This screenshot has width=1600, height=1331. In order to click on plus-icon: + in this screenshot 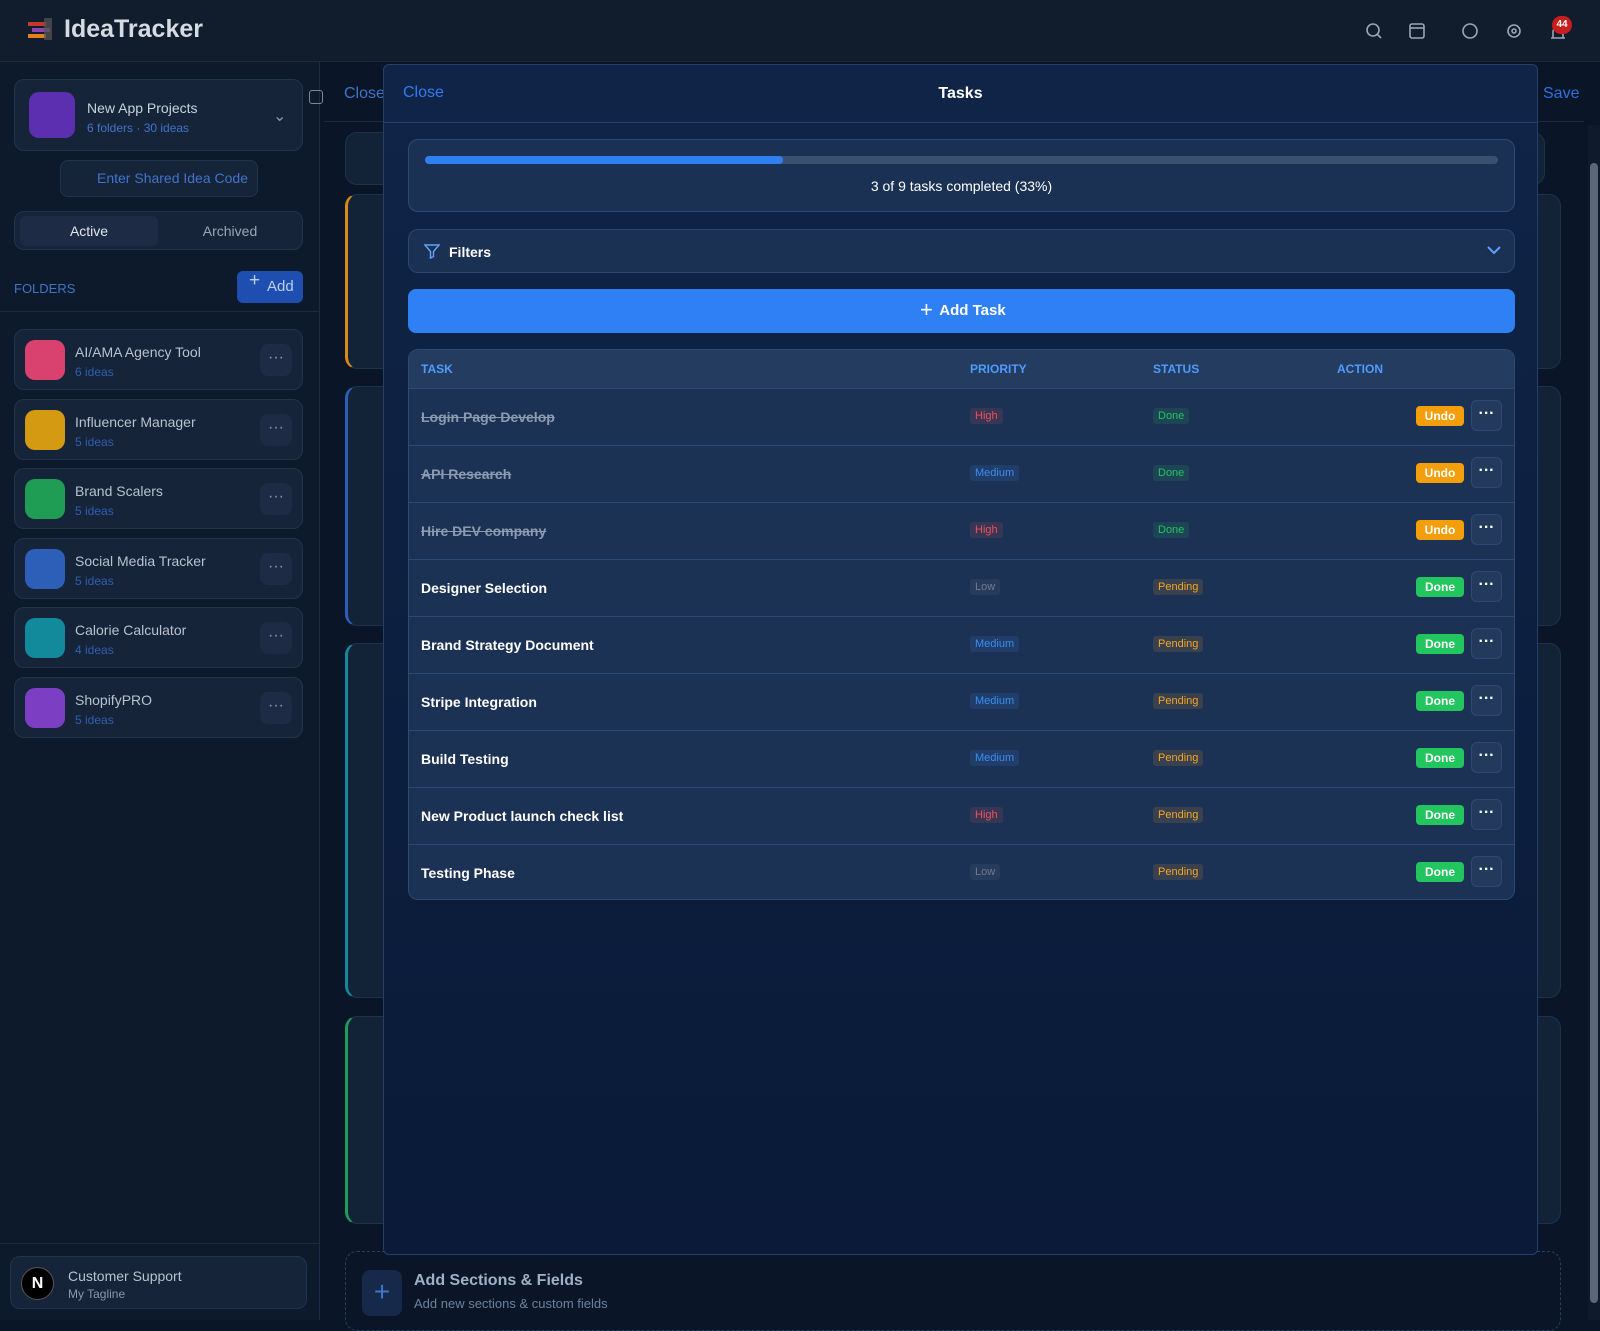, I will do `click(926, 309)`.